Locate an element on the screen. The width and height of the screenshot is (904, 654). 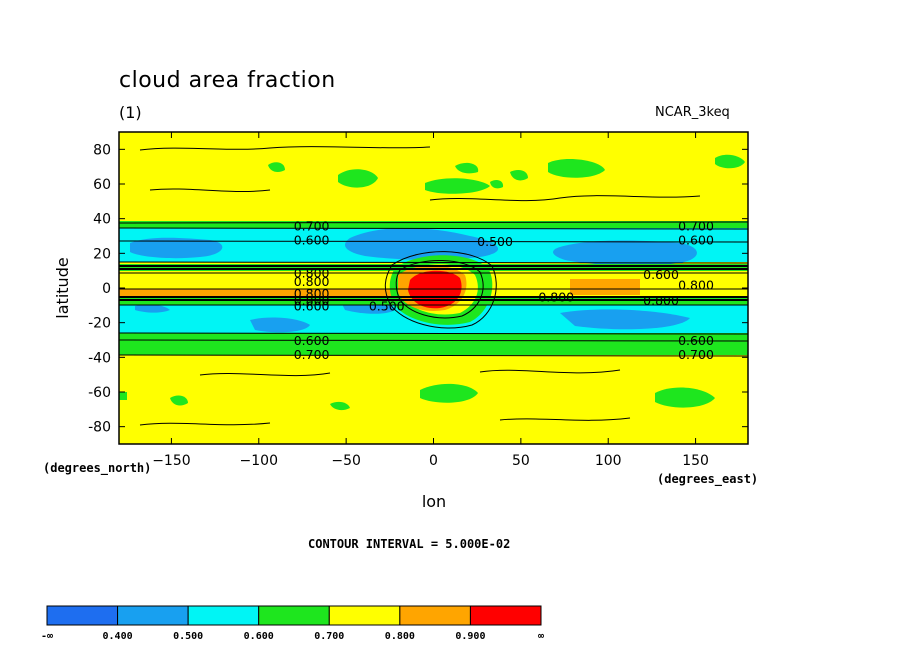
chart-title: cloud area fraction is located at coordinates (227, 80).